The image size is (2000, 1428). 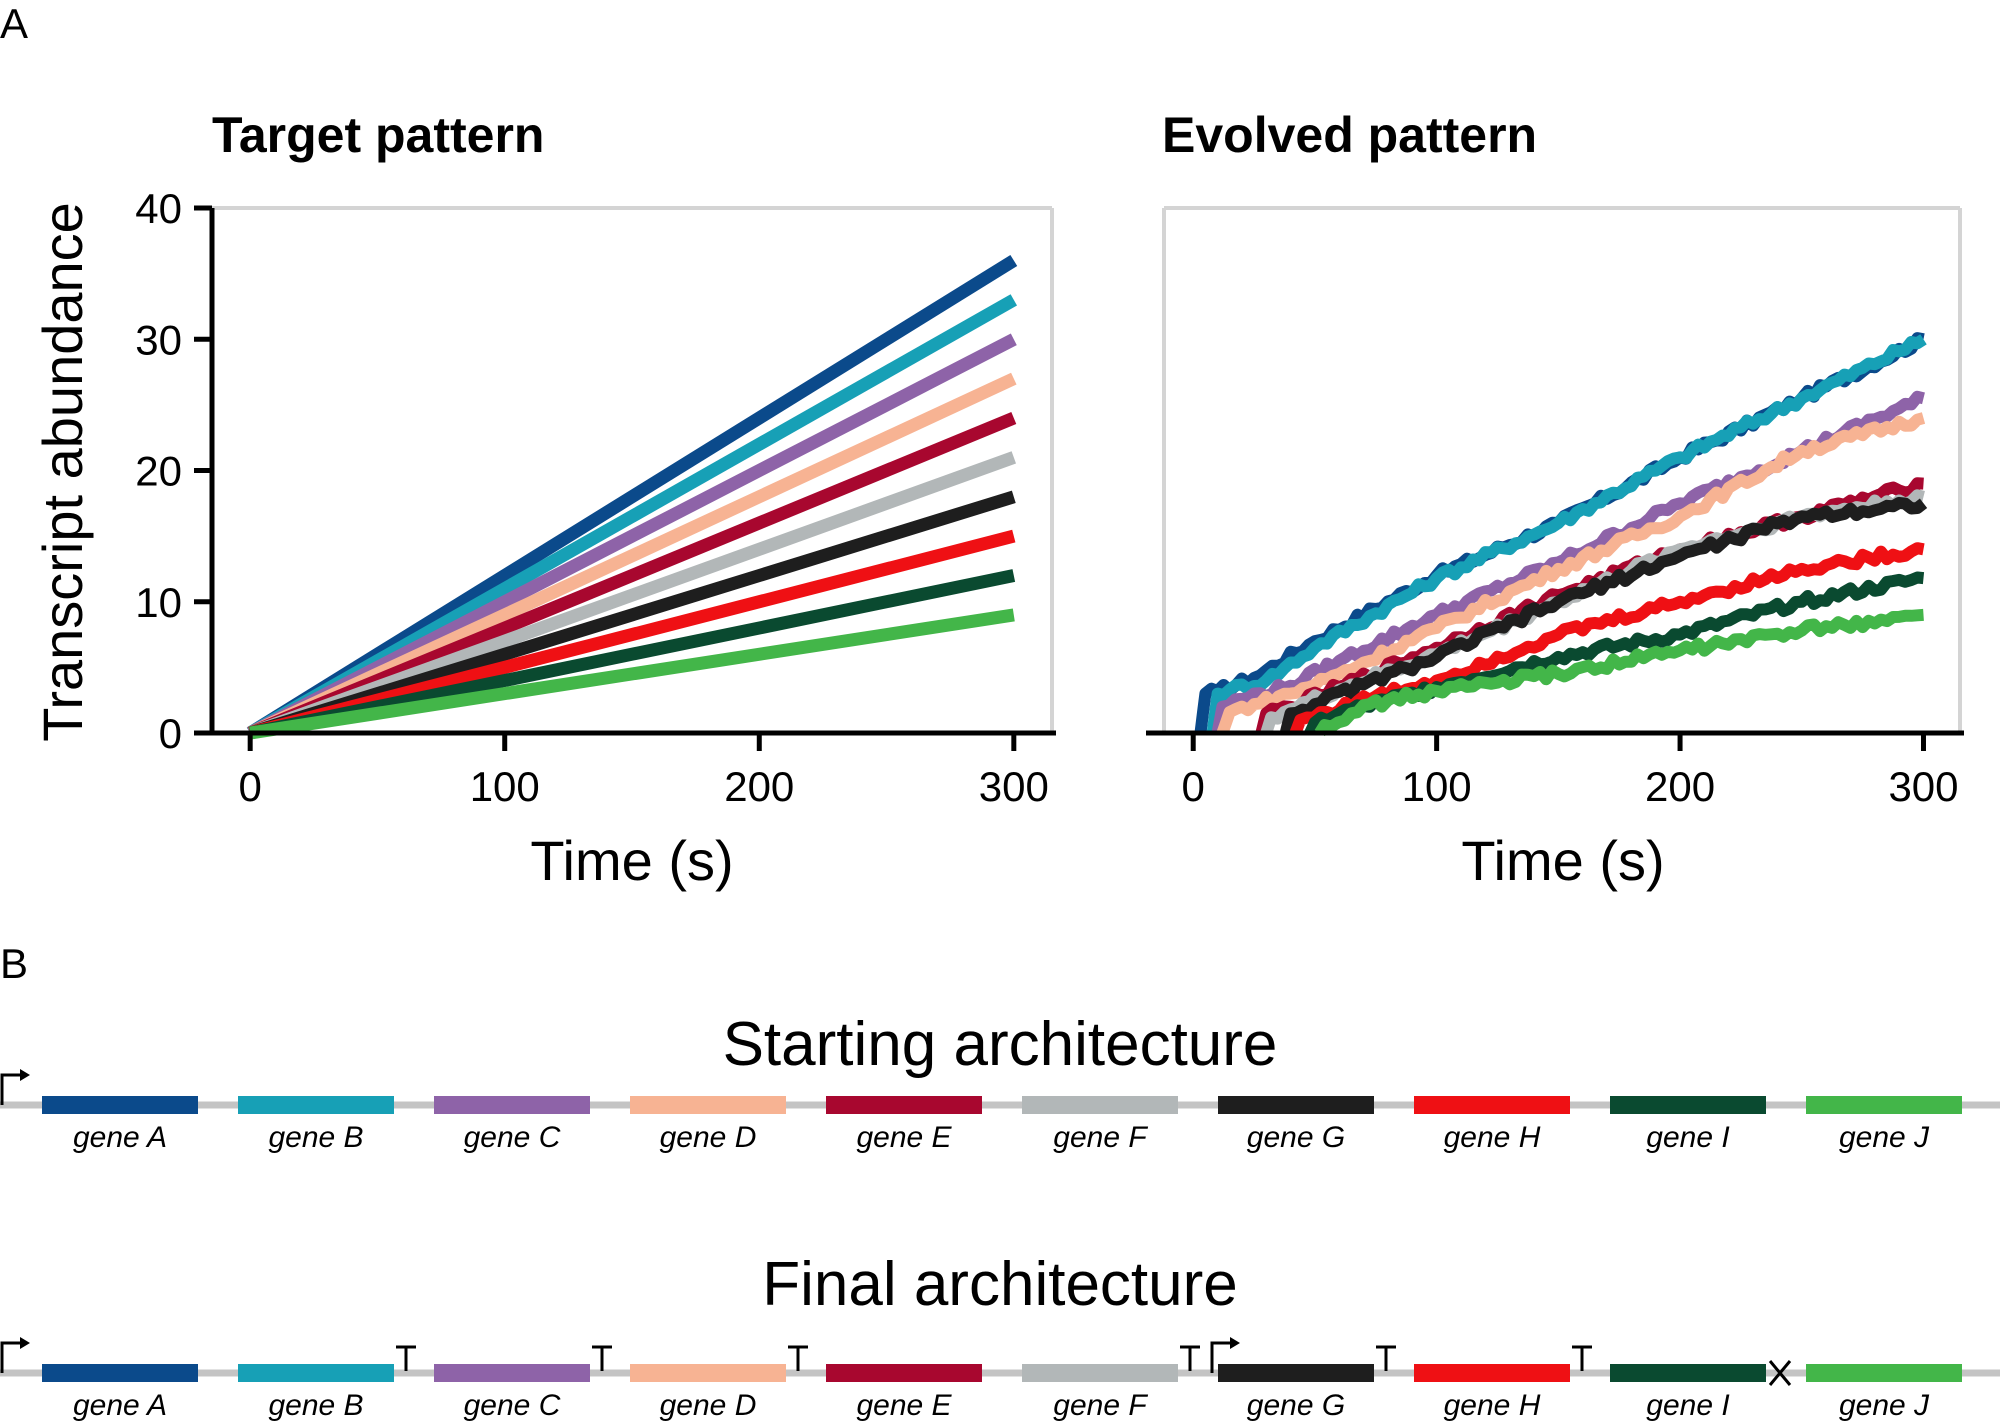 What do you see at coordinates (14, 963) in the screenshot?
I see `panel-label-b: B` at bounding box center [14, 963].